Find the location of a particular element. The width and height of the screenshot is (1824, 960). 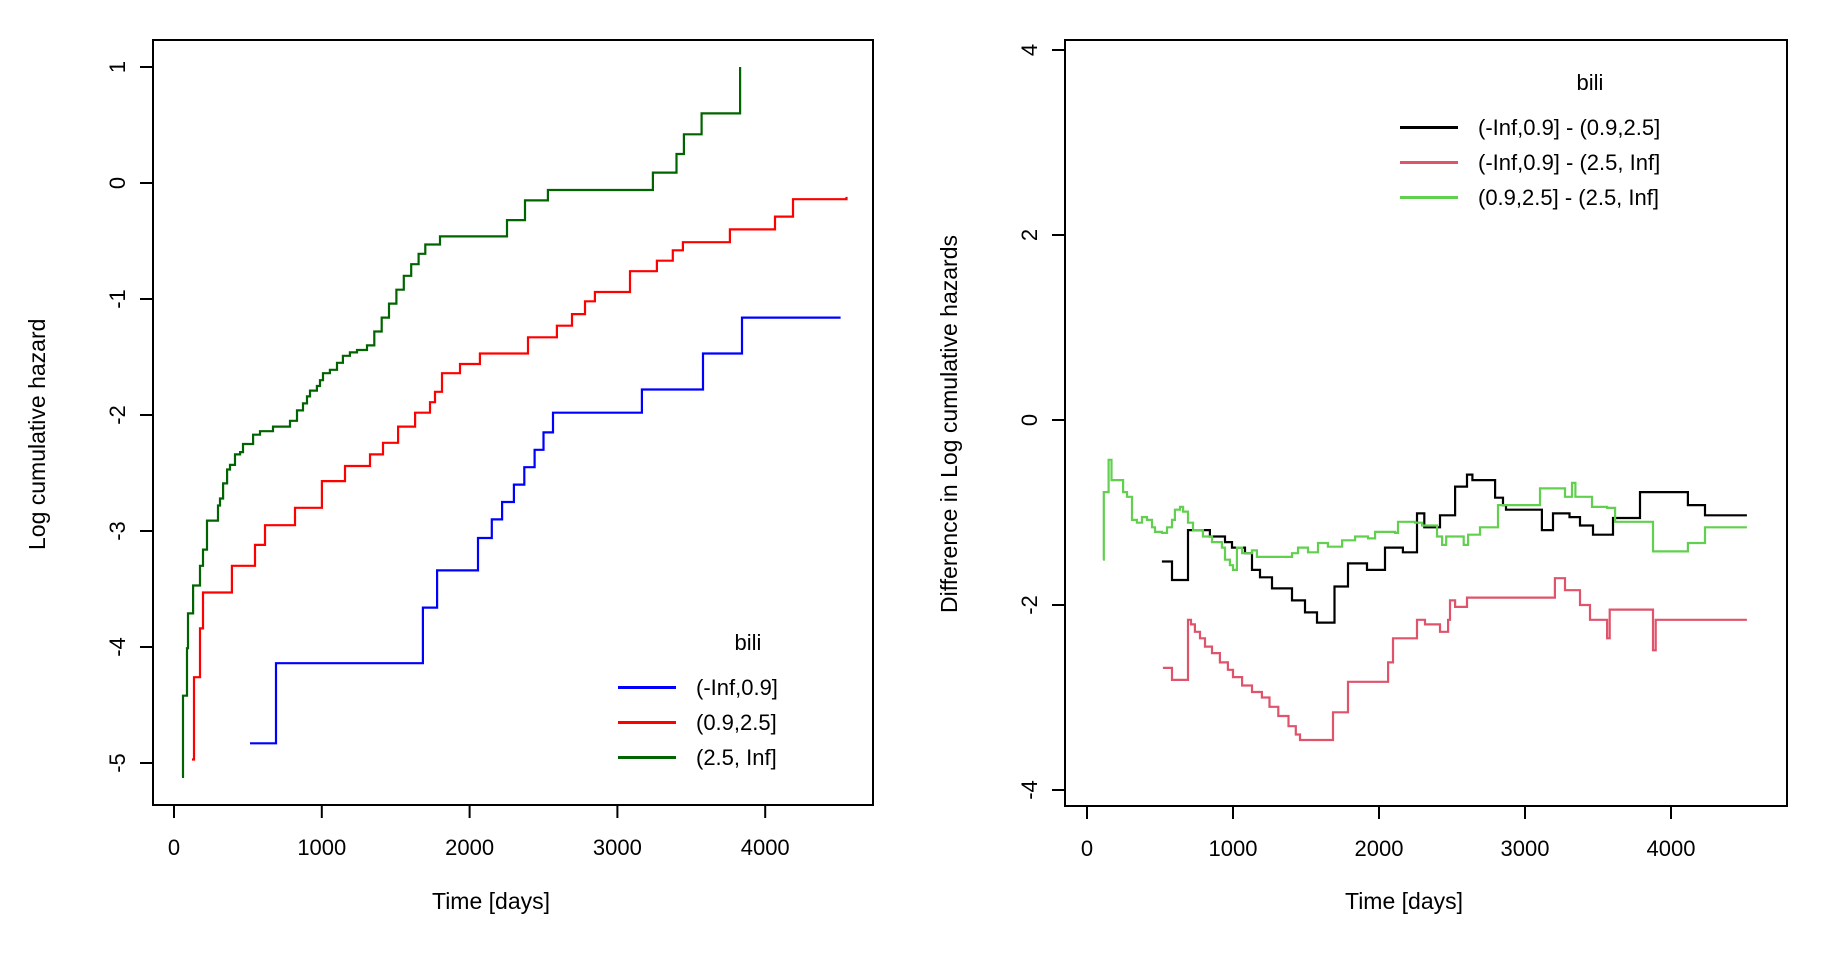

svg-text: -3 is located at coordinates (117, 531).